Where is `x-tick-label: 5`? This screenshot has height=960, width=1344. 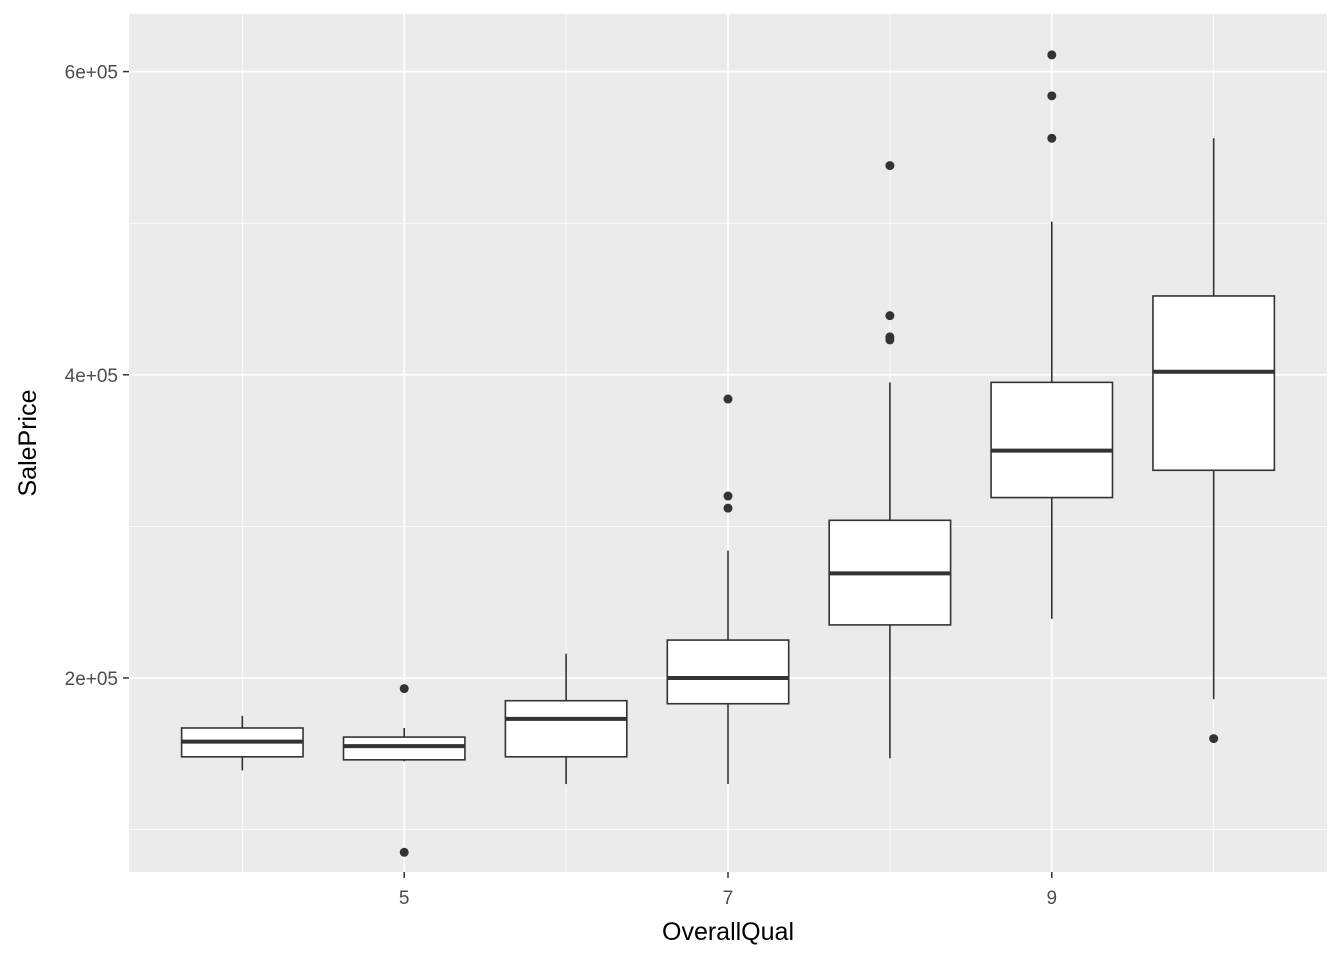 x-tick-label: 5 is located at coordinates (404, 898).